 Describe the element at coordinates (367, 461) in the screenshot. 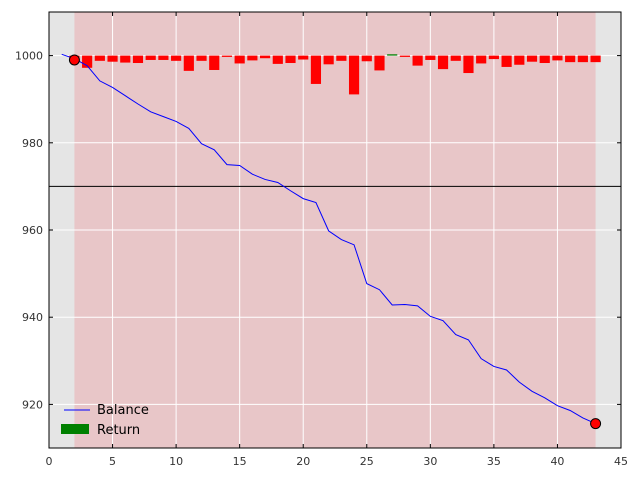

I see `x-tick-label: 25` at that location.